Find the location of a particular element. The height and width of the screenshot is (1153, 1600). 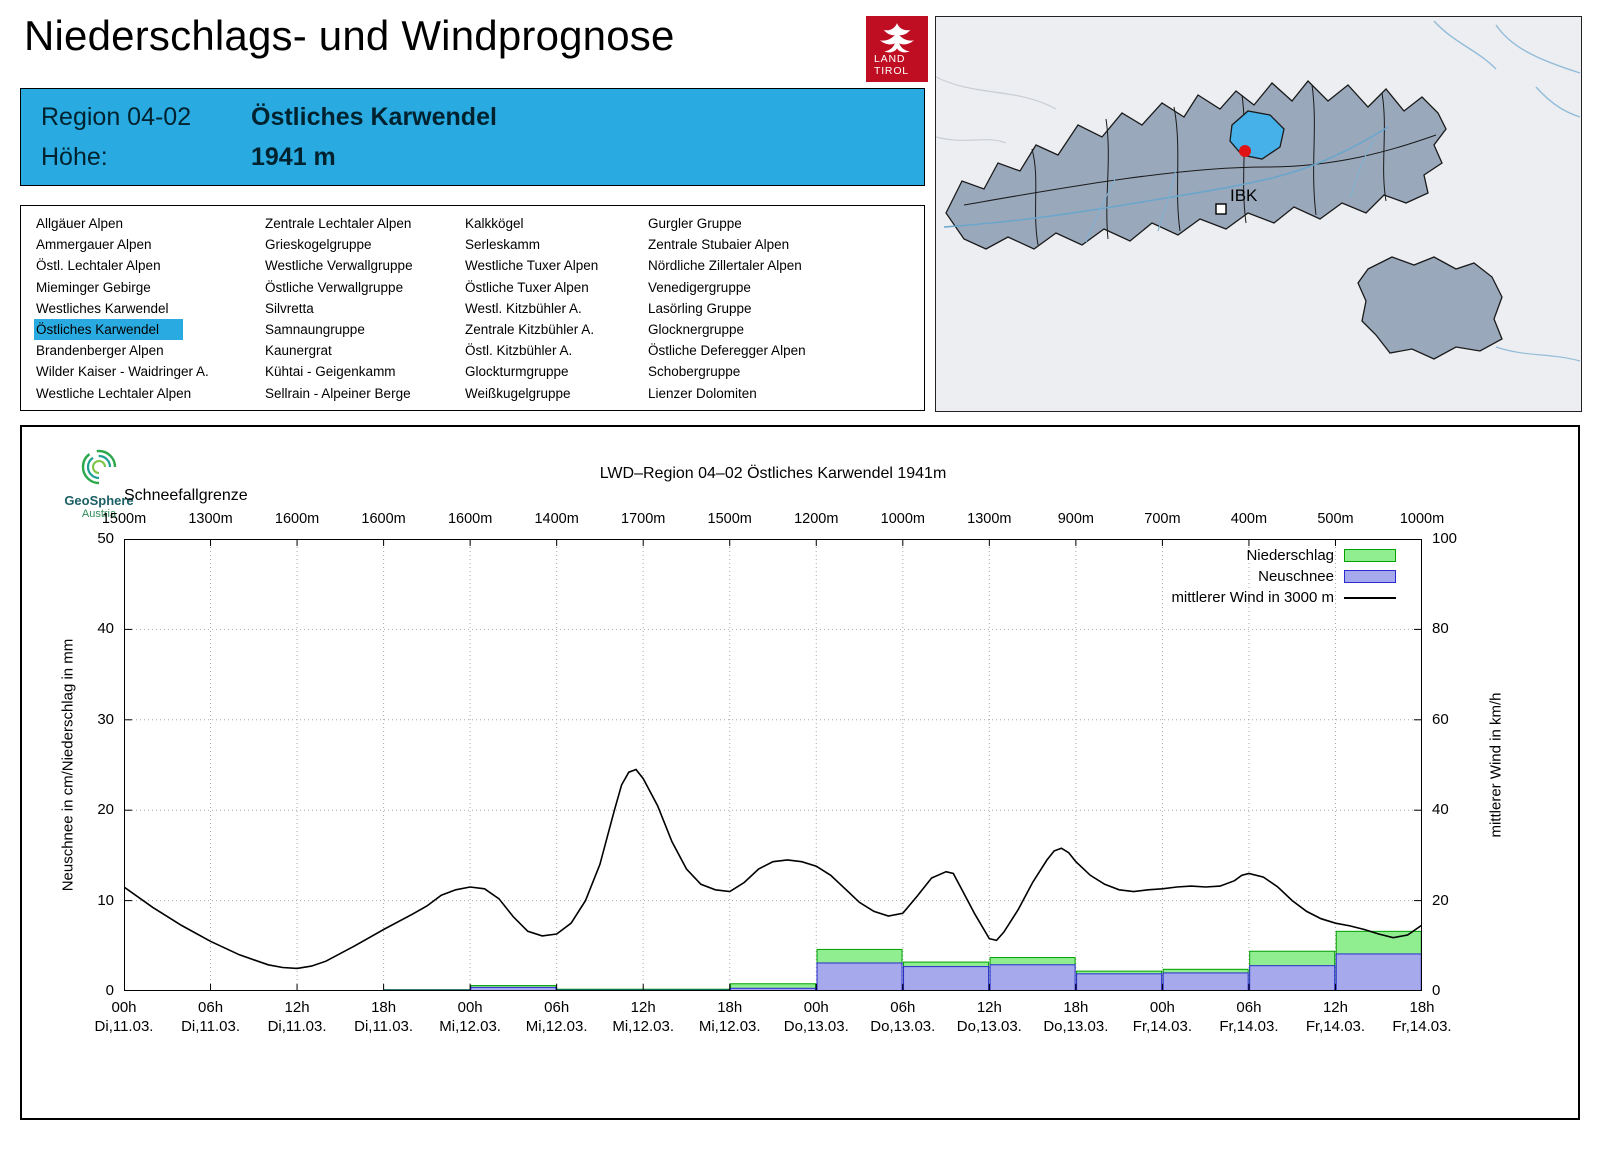

region-item: Glocknergruppe is located at coordinates (696, 330).